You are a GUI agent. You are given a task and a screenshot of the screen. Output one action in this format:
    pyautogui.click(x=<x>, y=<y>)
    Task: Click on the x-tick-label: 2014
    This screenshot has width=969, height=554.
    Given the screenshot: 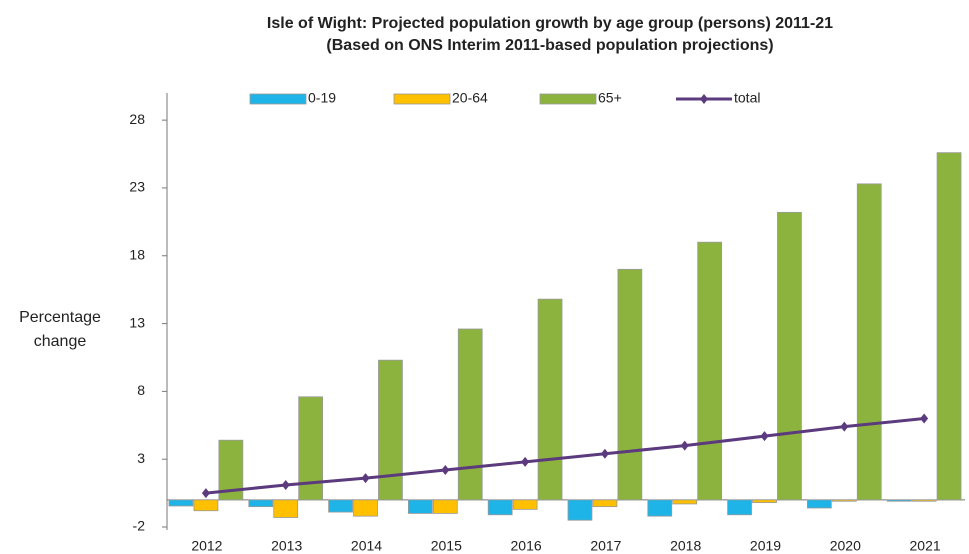 What is the action you would take?
    pyautogui.click(x=366, y=546)
    